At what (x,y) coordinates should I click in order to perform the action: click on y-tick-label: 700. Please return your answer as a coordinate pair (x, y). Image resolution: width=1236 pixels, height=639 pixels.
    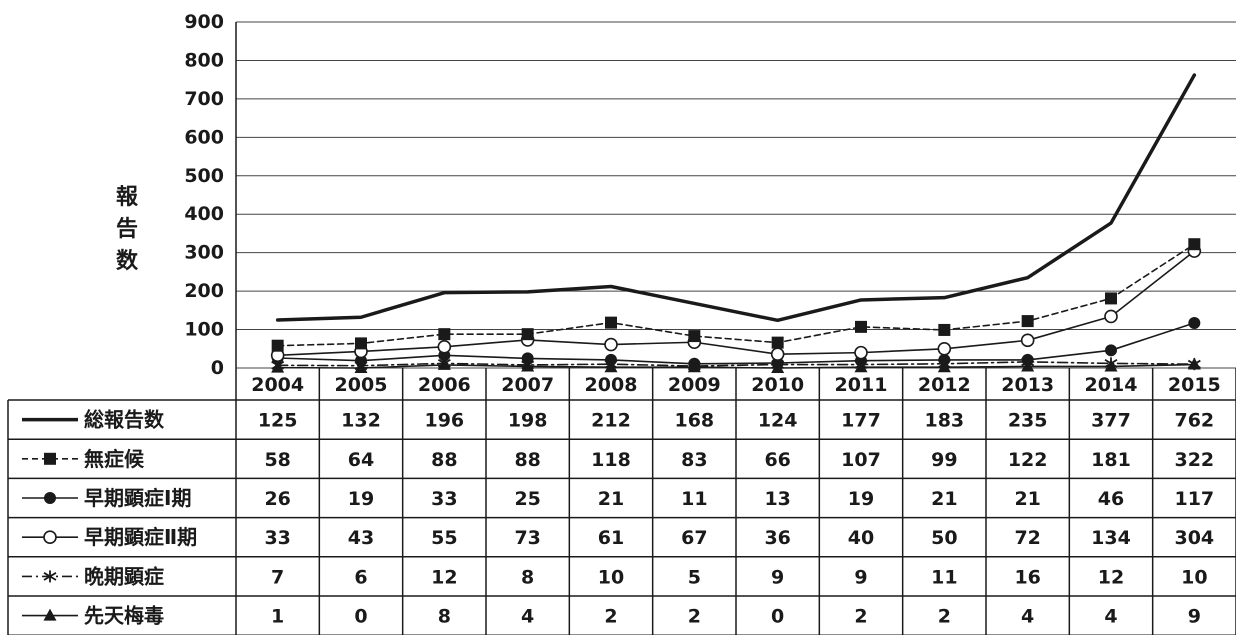
    Looking at the image, I should click on (204, 99).